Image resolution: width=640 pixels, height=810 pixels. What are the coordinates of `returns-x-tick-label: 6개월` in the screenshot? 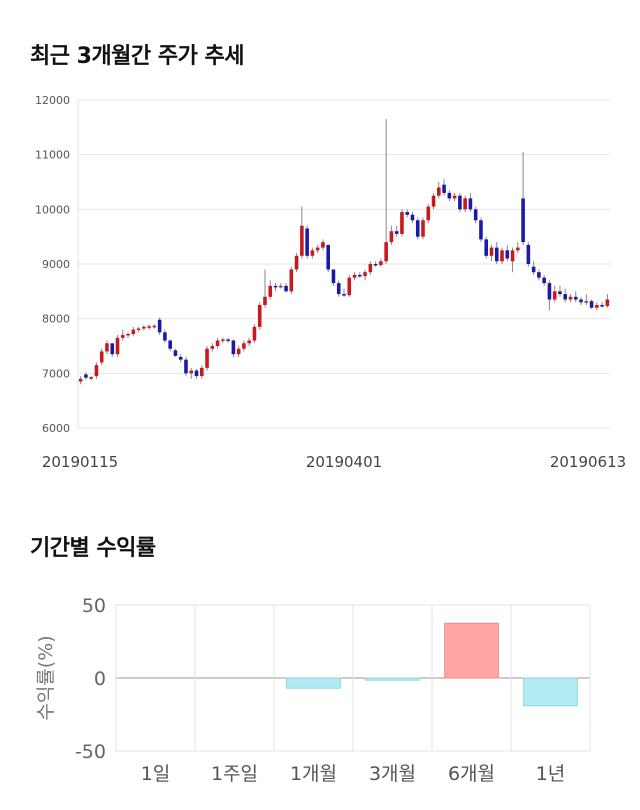 It's located at (471, 774).